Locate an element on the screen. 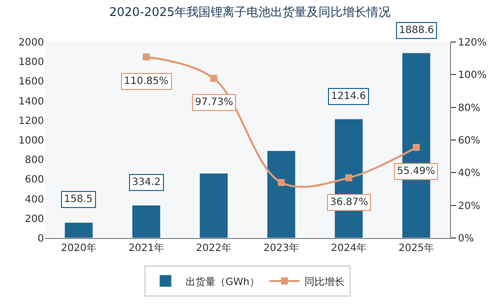  y2-tick-label: 40% is located at coordinates (469, 174).